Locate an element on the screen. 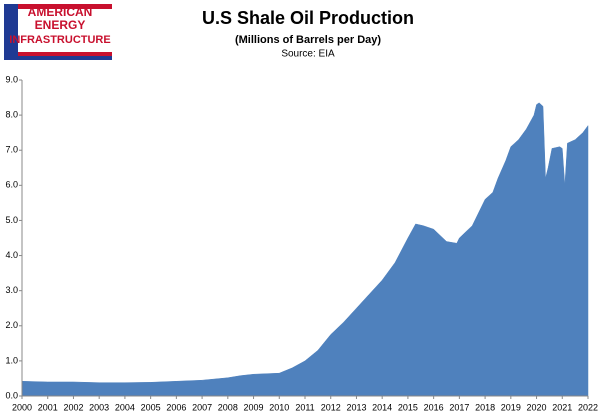 This screenshot has width=600, height=417. x-tick-label: 2009 is located at coordinates (254, 407).